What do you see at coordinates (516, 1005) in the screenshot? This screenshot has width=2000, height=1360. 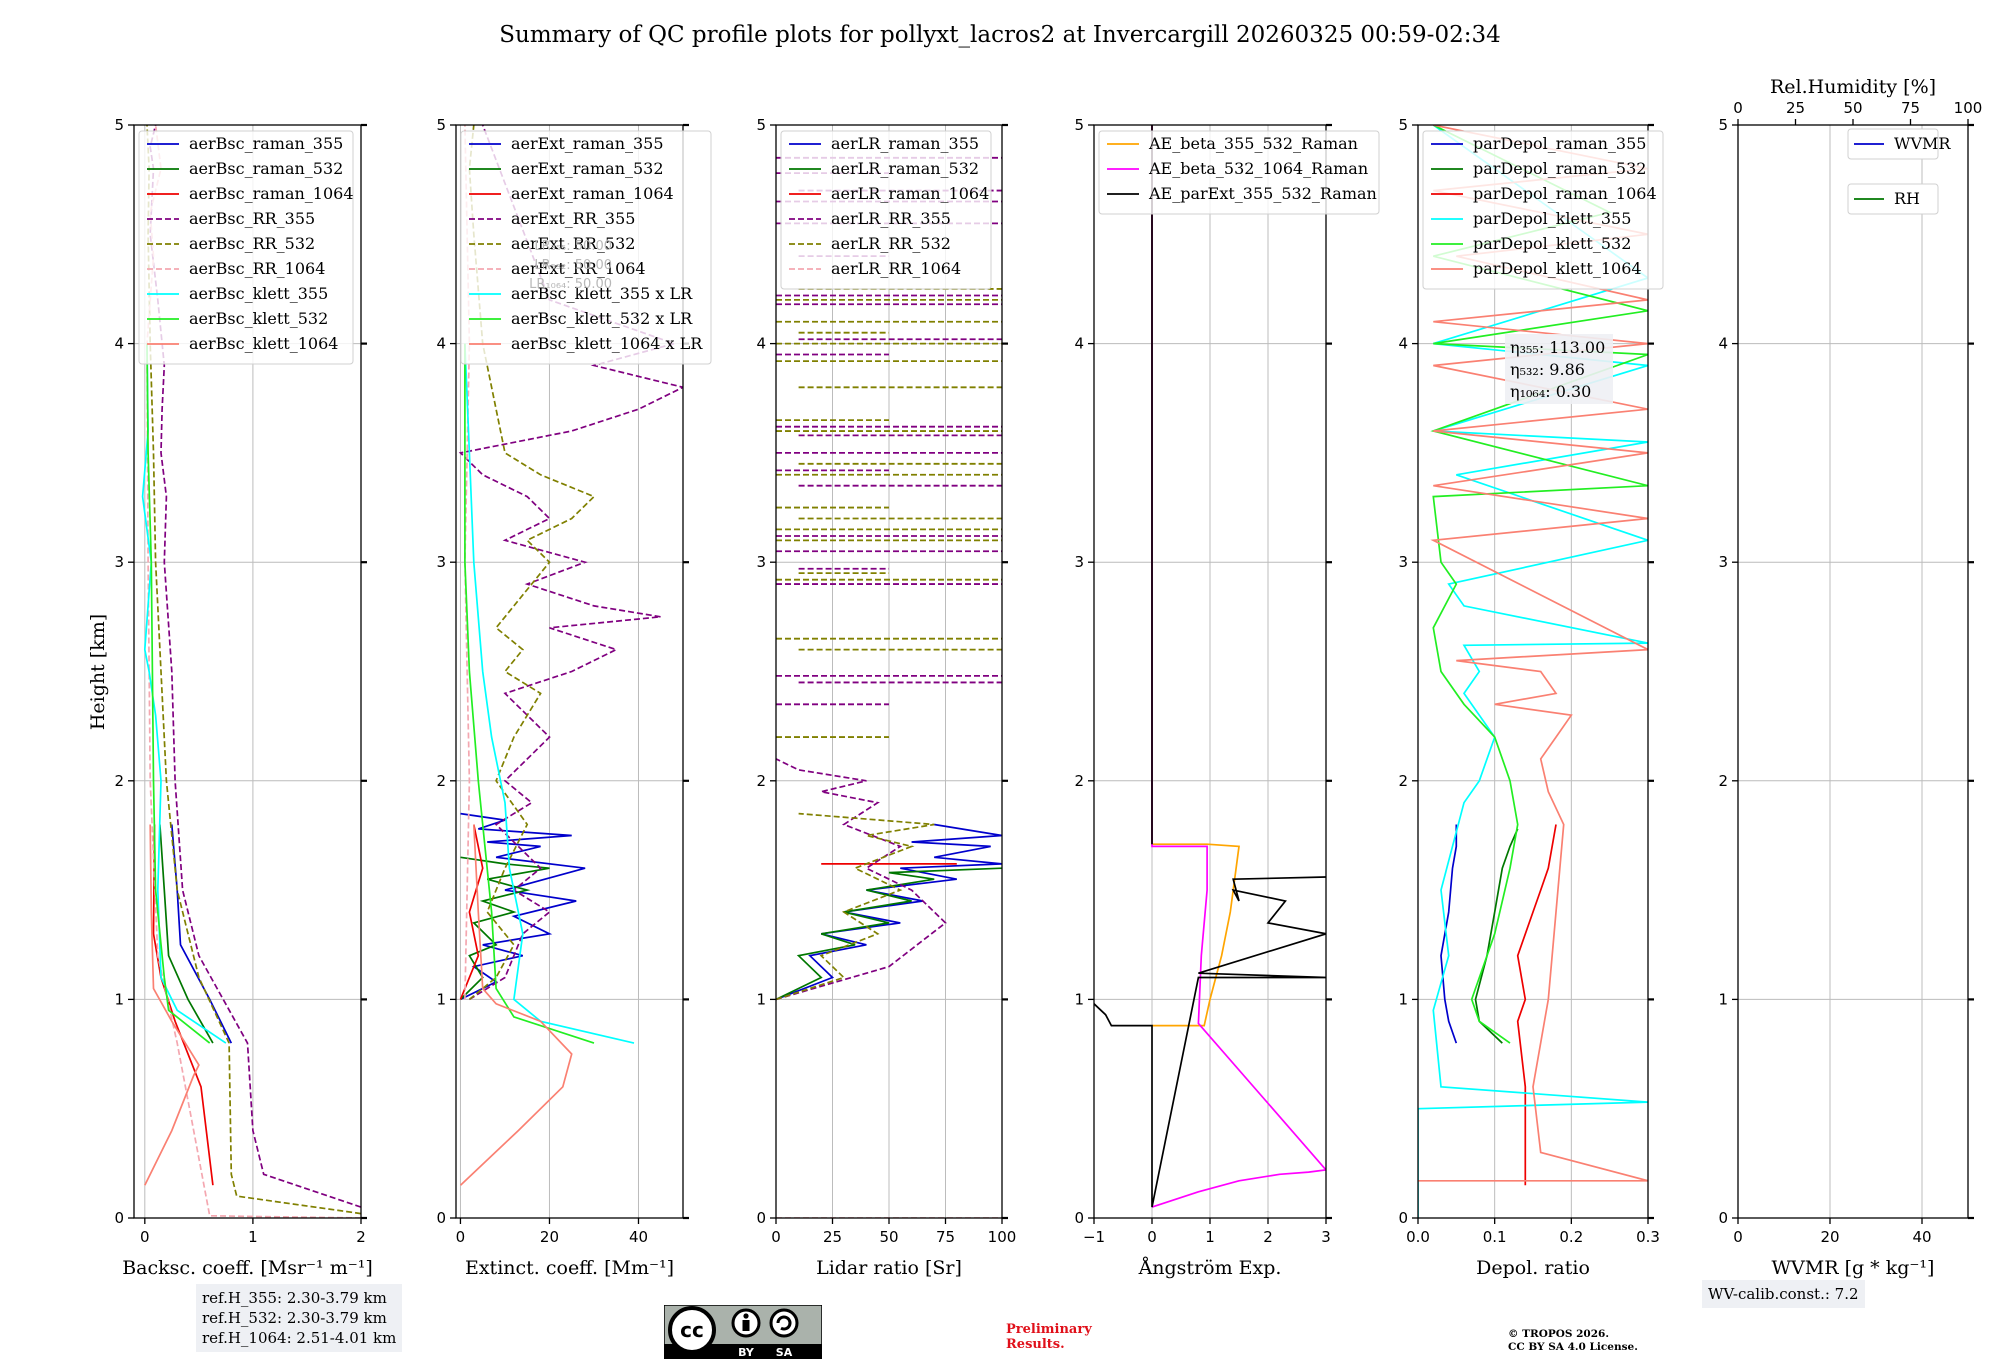 I see `series-line-aerBsc_klett_1064 x LR` at bounding box center [516, 1005].